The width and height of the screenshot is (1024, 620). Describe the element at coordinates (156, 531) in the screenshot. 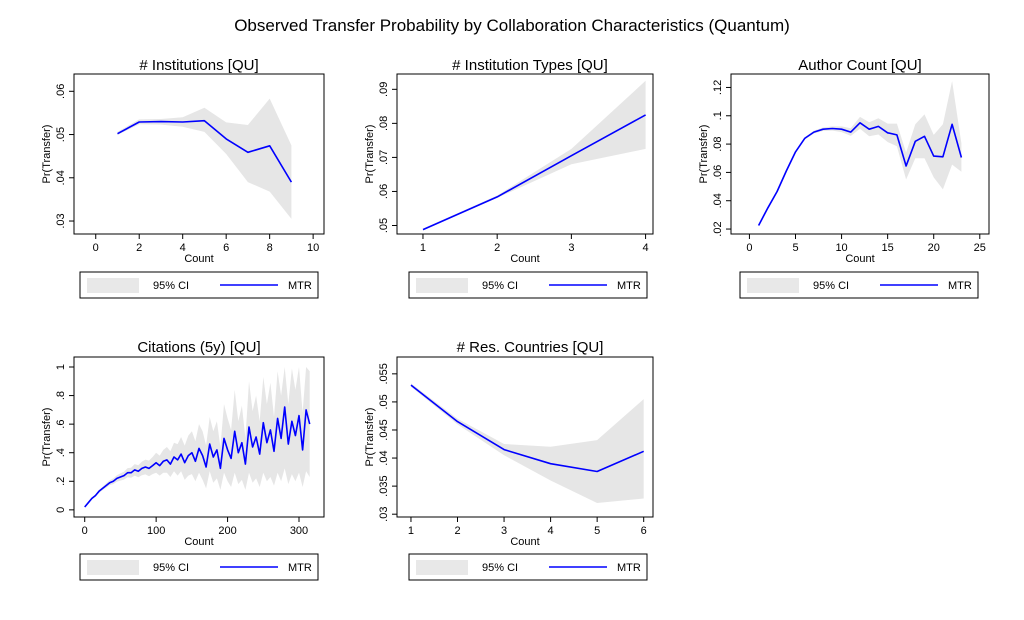

I see `x-tick-label: 100` at that location.